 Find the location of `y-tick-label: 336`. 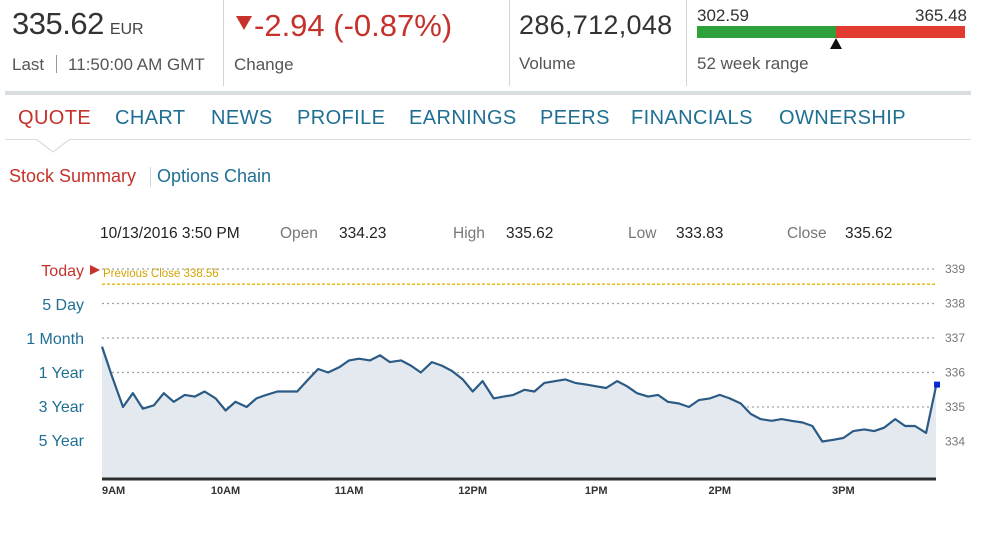

y-tick-label: 336 is located at coordinates (955, 373).